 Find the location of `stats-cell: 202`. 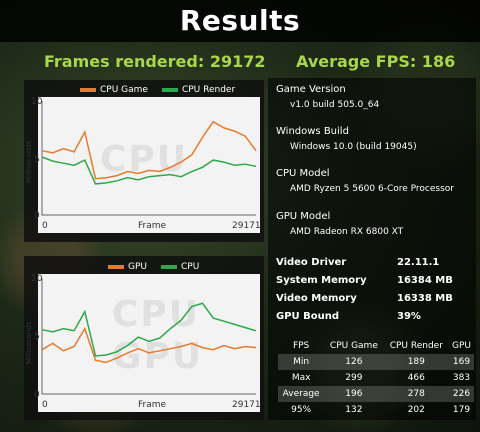

stats-cell: 202 is located at coordinates (416, 410).